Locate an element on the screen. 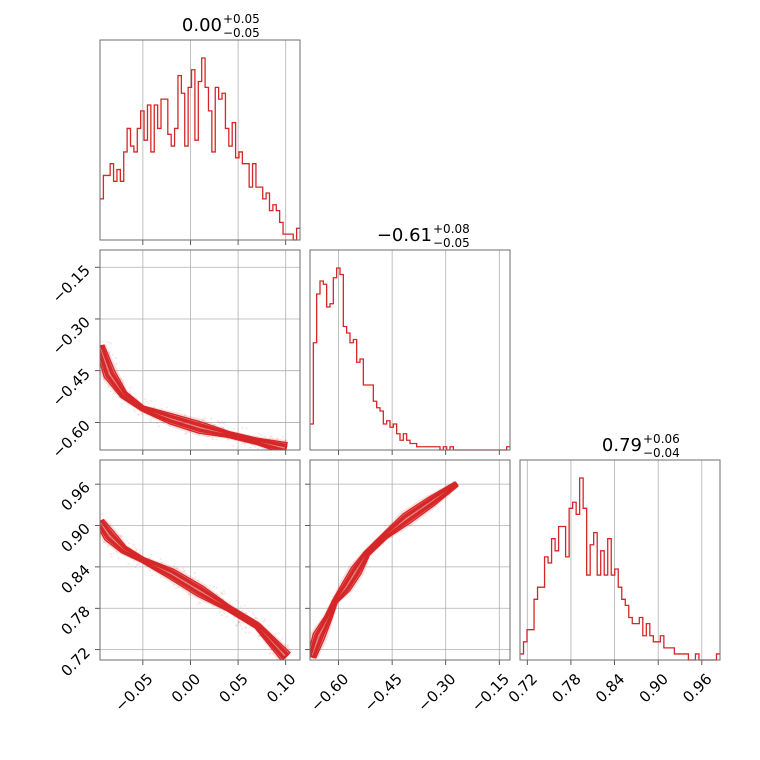  x-tick-label: 0.84 is located at coordinates (610, 688).